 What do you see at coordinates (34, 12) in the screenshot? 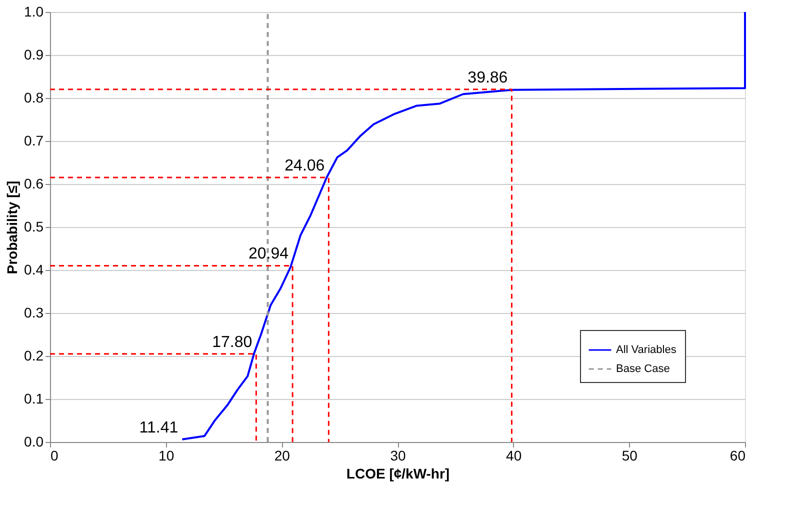
I see `y-tick-label: 1.0` at bounding box center [34, 12].